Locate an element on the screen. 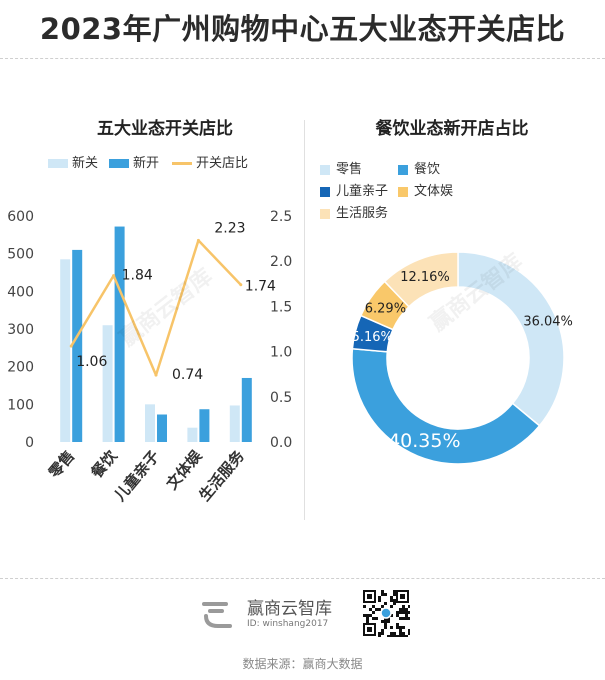 The width and height of the screenshot is (605, 680). legend-retail-swatch is located at coordinates (325, 169).